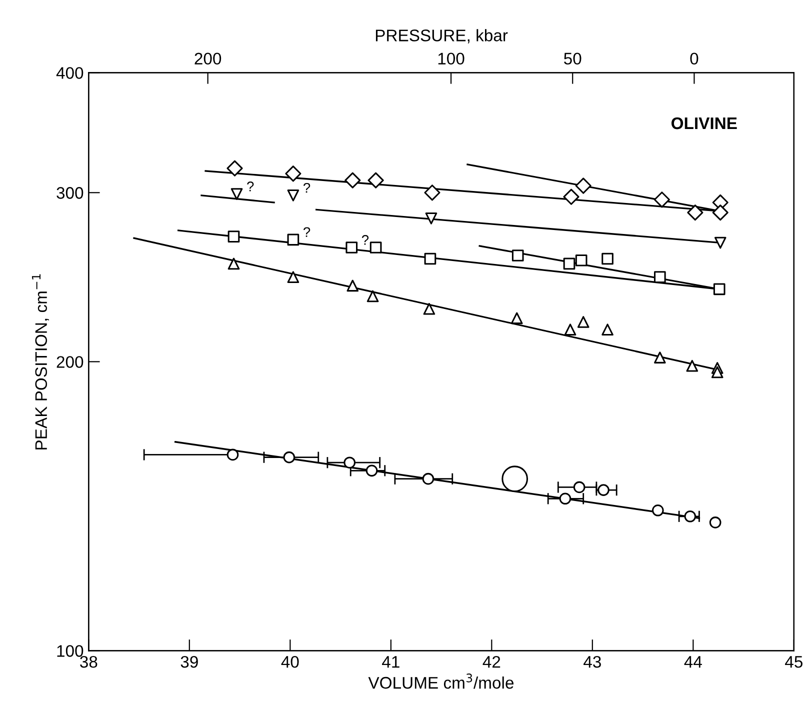  I want to click on x2-tick-label: 50, so click(573, 58).